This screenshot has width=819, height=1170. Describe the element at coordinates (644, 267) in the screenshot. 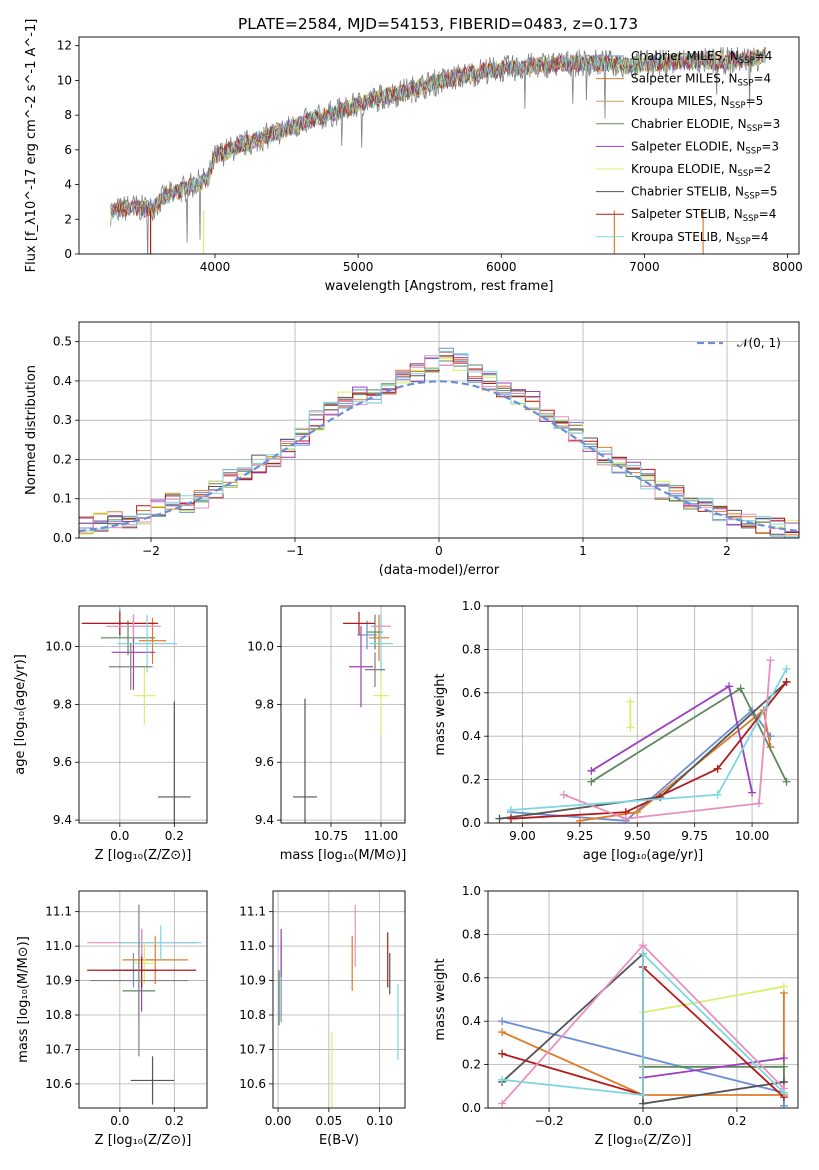

I see `x-tick-label: 7000` at that location.